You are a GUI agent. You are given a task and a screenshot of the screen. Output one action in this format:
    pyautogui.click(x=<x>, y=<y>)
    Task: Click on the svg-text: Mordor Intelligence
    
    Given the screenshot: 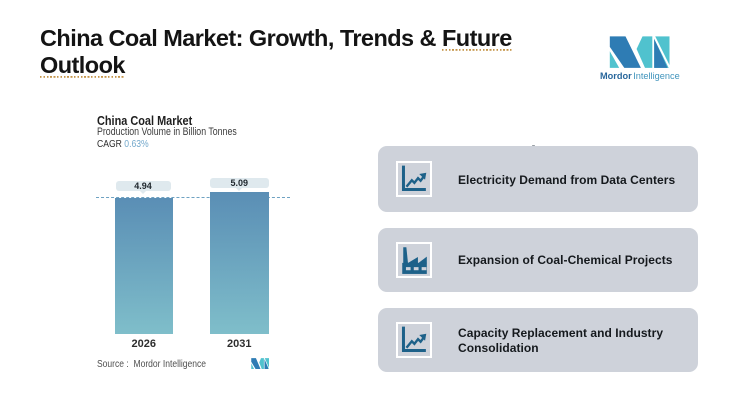 What is the action you would take?
    pyautogui.click(x=640, y=76)
    